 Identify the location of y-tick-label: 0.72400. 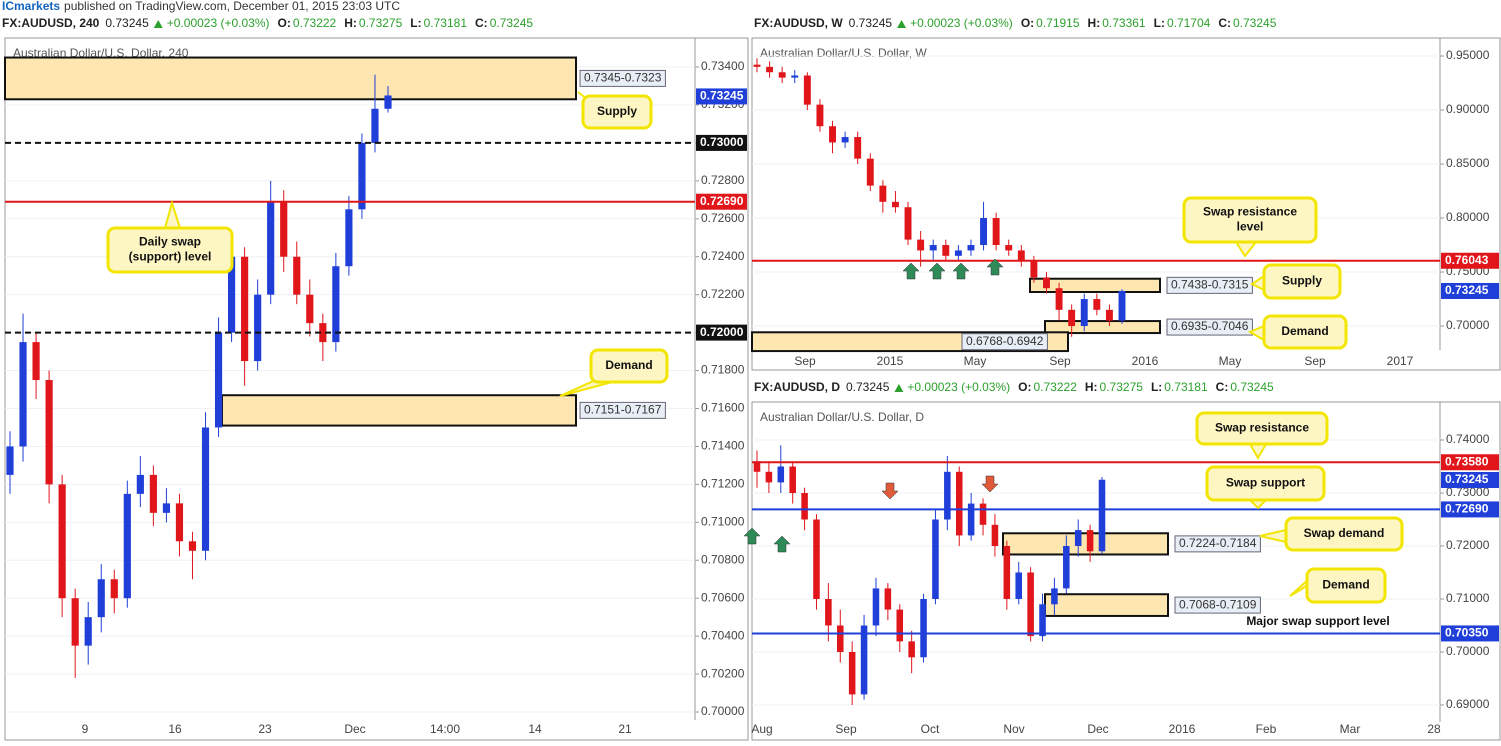
(723, 256).